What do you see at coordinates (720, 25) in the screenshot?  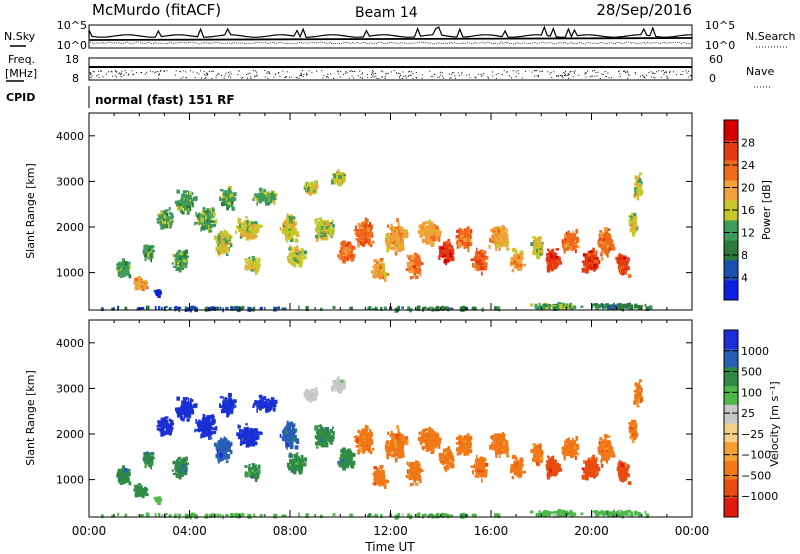 I see `noise-tick-right-top: 10^5` at bounding box center [720, 25].